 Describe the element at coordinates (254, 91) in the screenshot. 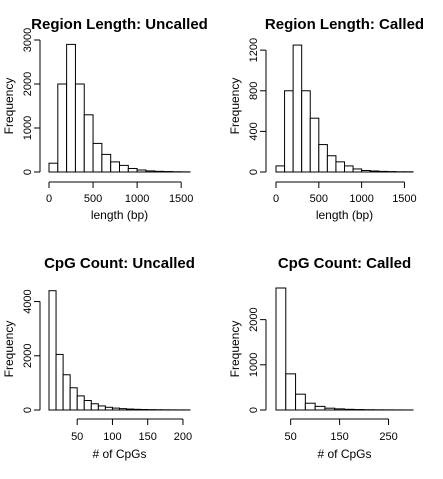

I see `y-tick-label: 800` at that location.